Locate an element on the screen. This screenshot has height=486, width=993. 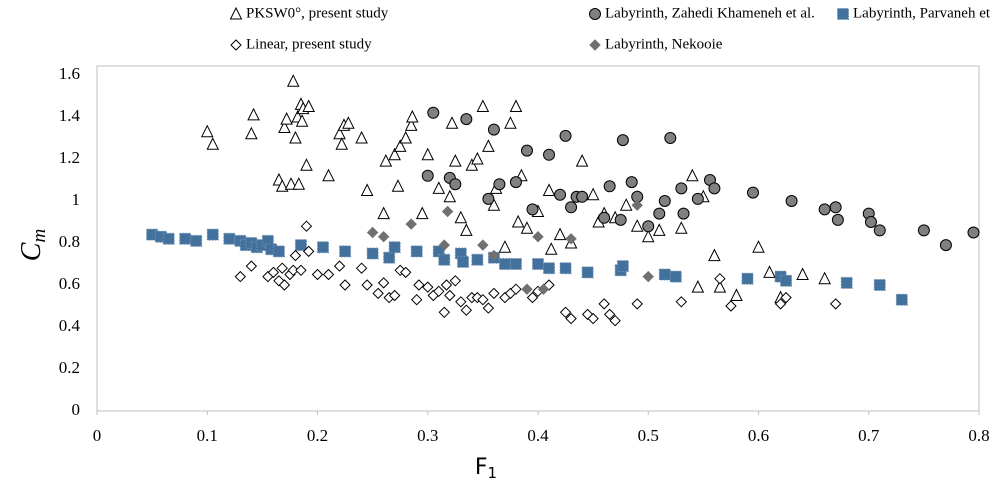
x-tick-label: 0.1 is located at coordinates (207, 435).